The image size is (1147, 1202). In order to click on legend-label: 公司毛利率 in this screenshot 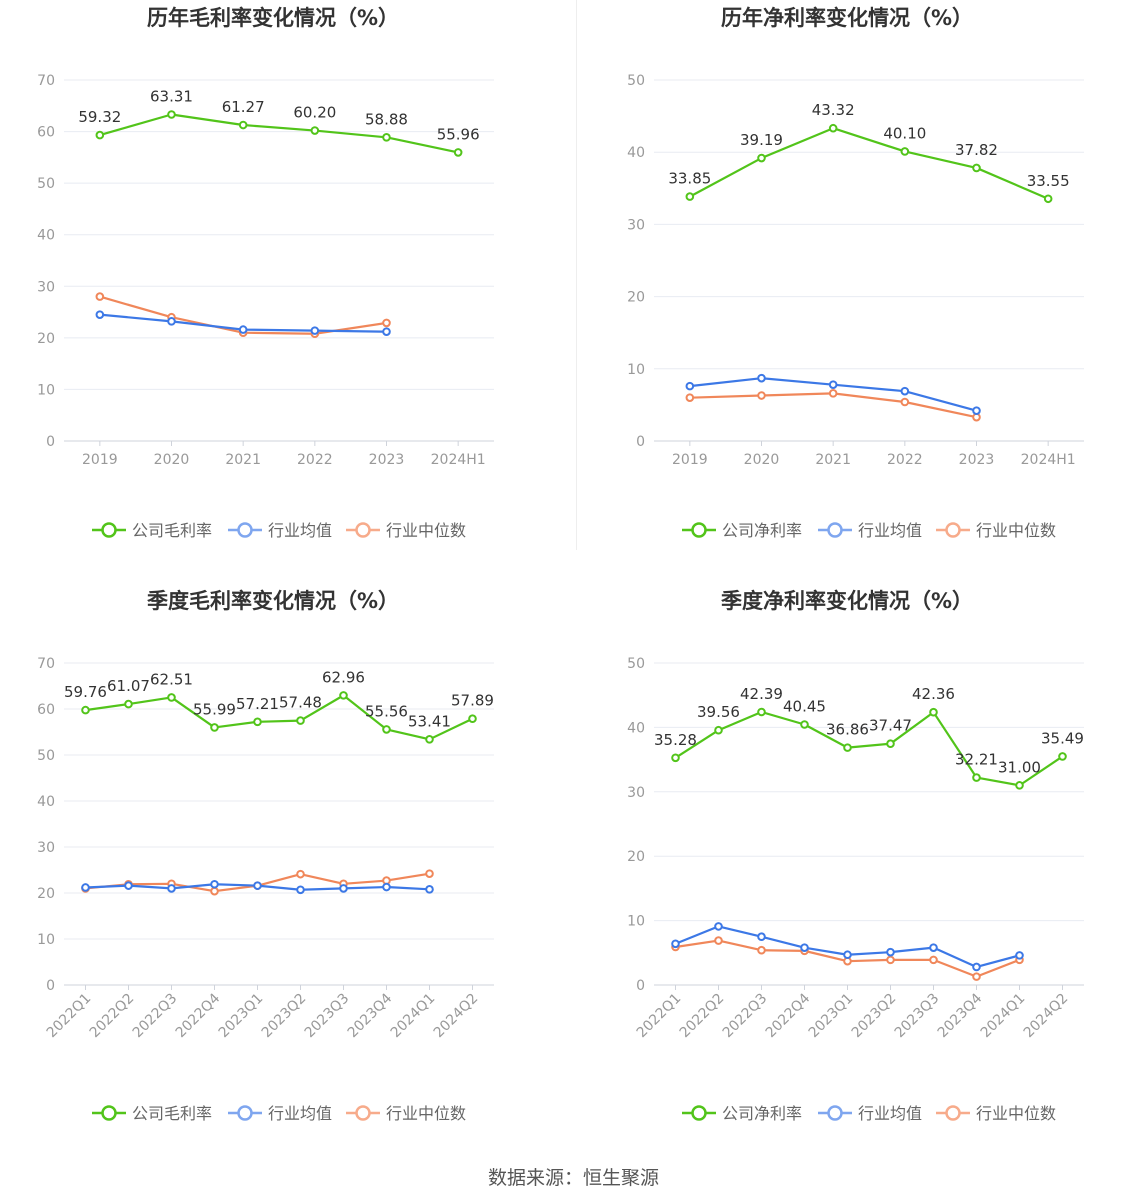, I will do `click(172, 530)`.